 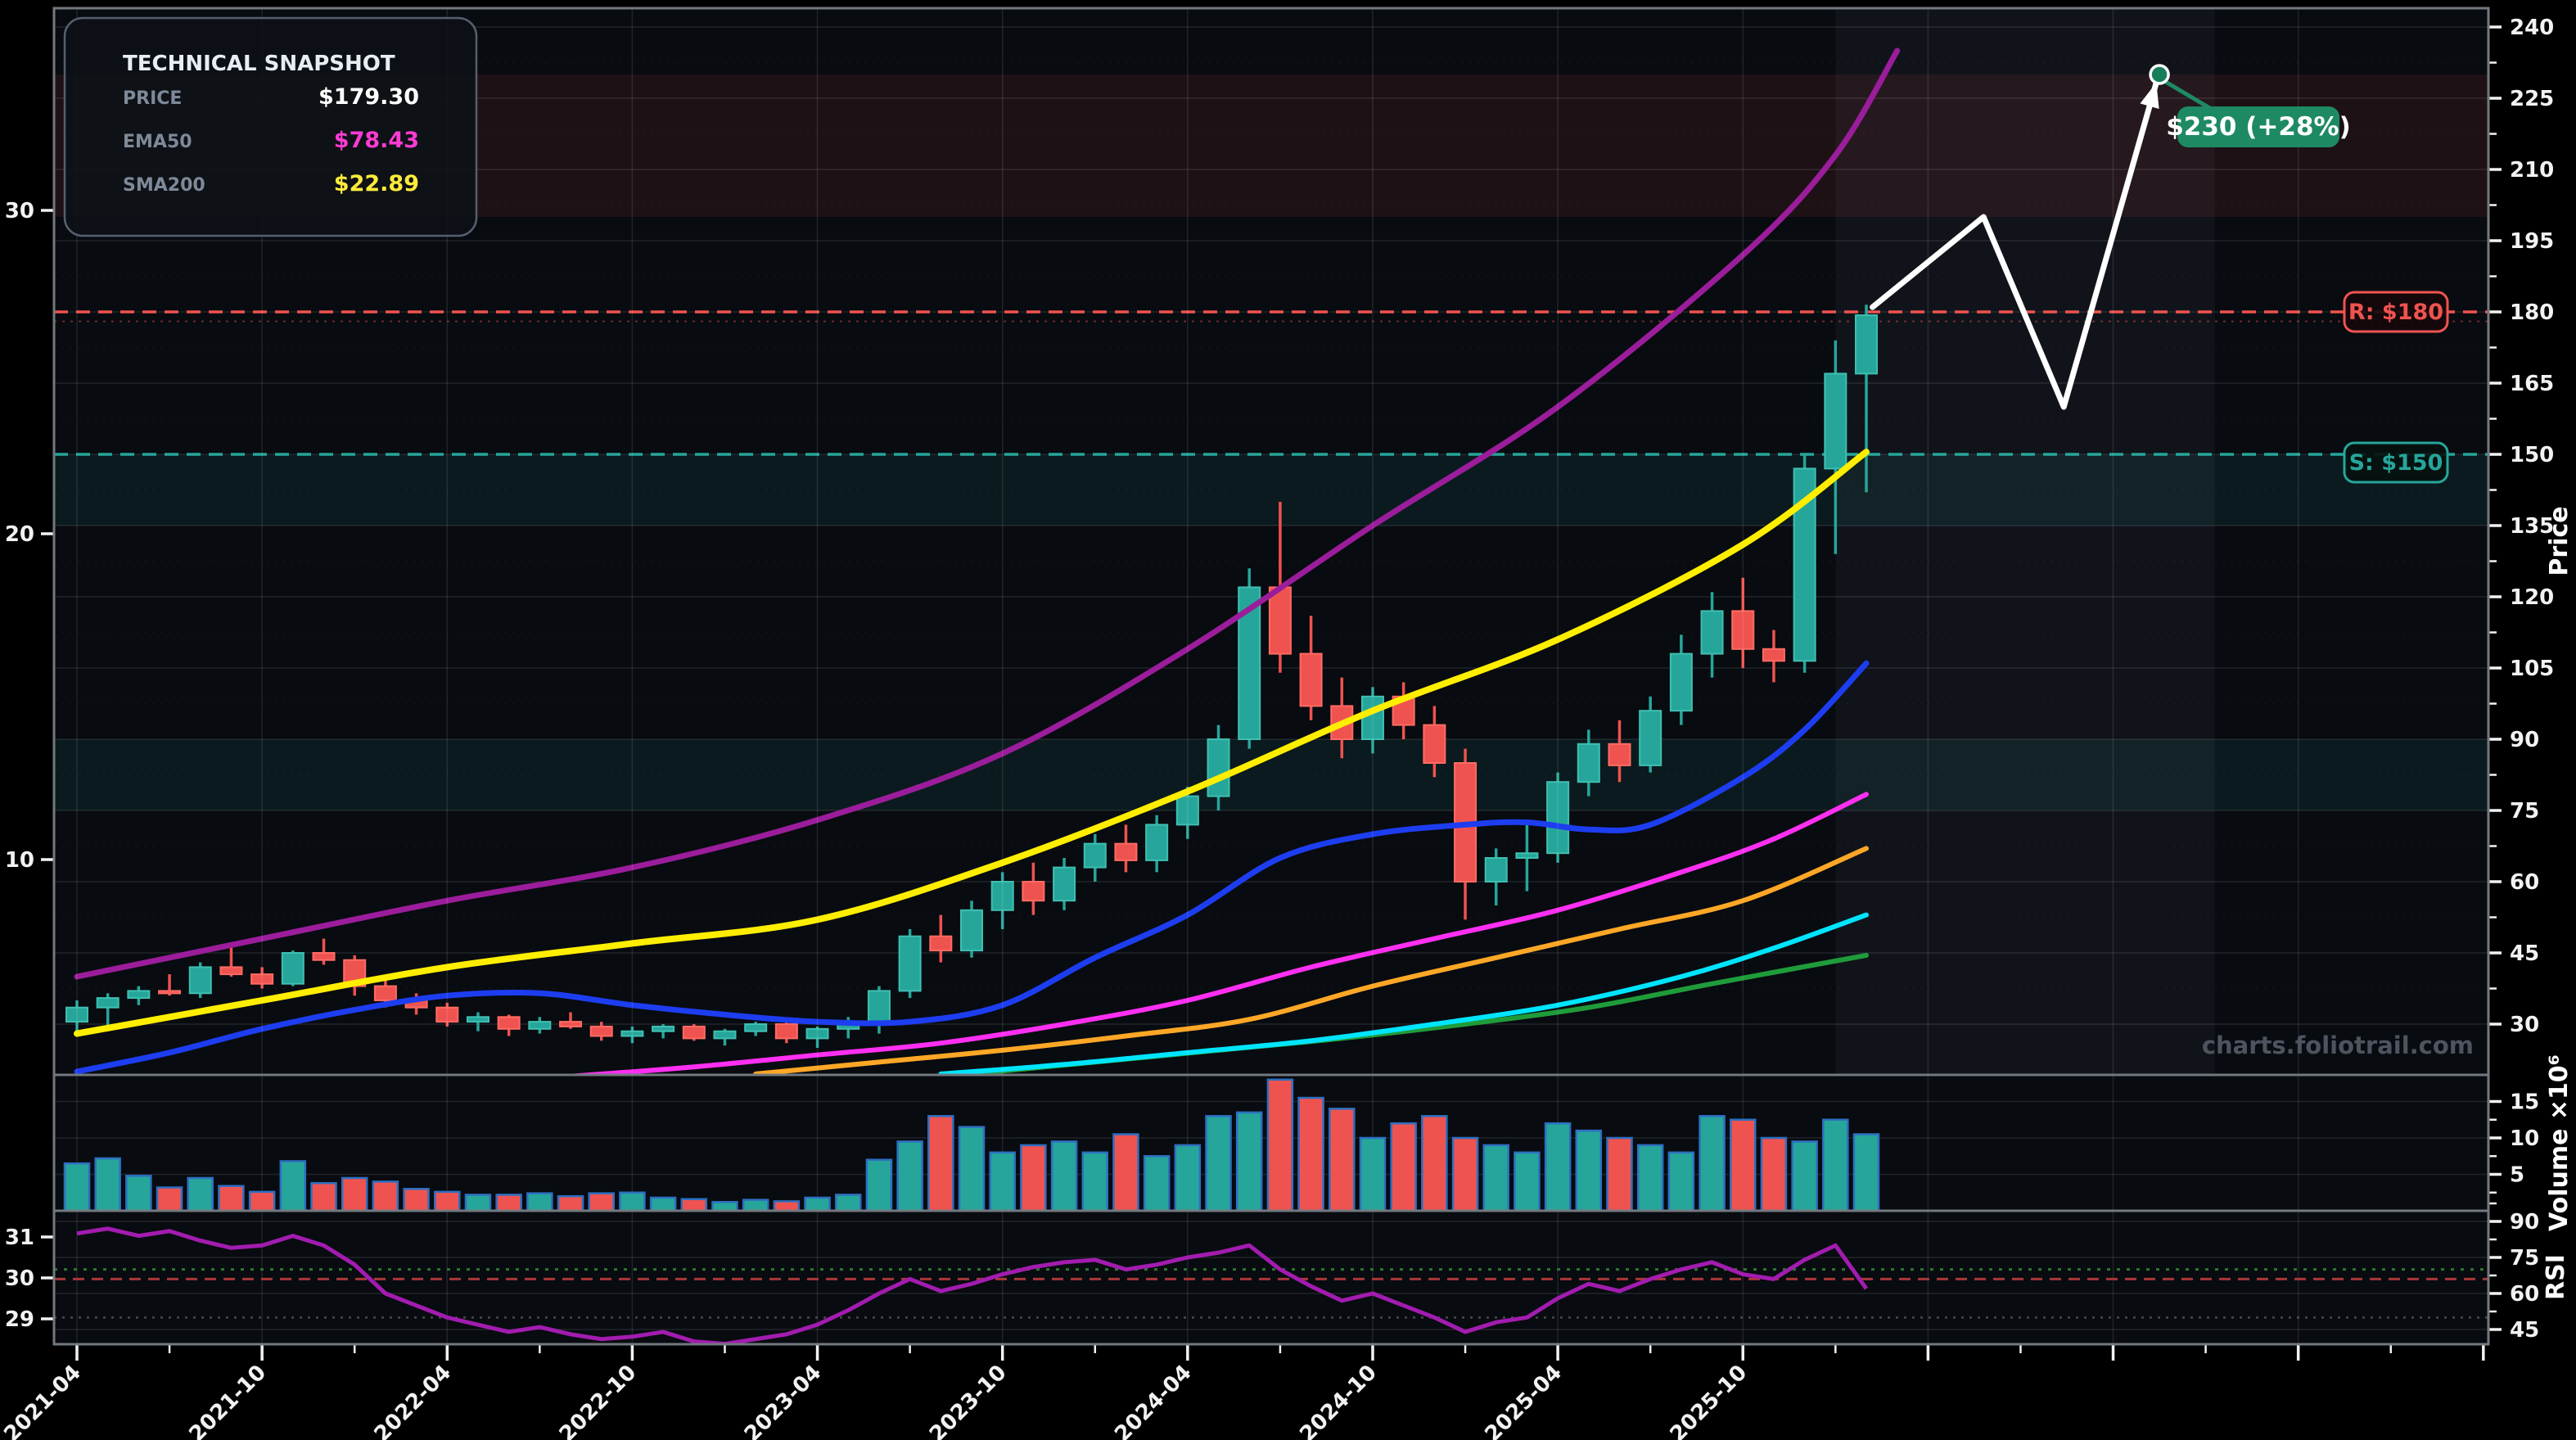 I want to click on x-tick-label: 2021-10, so click(x=227, y=1400).